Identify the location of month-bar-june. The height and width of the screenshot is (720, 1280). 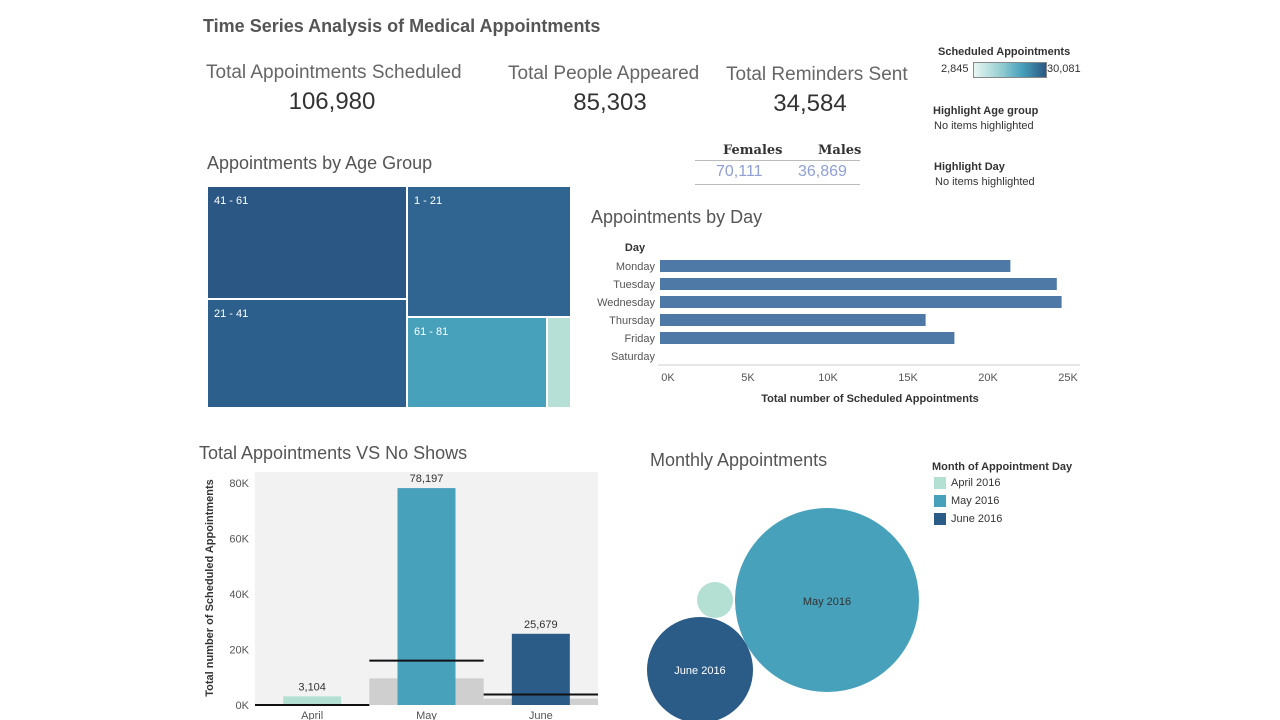
(540, 669).